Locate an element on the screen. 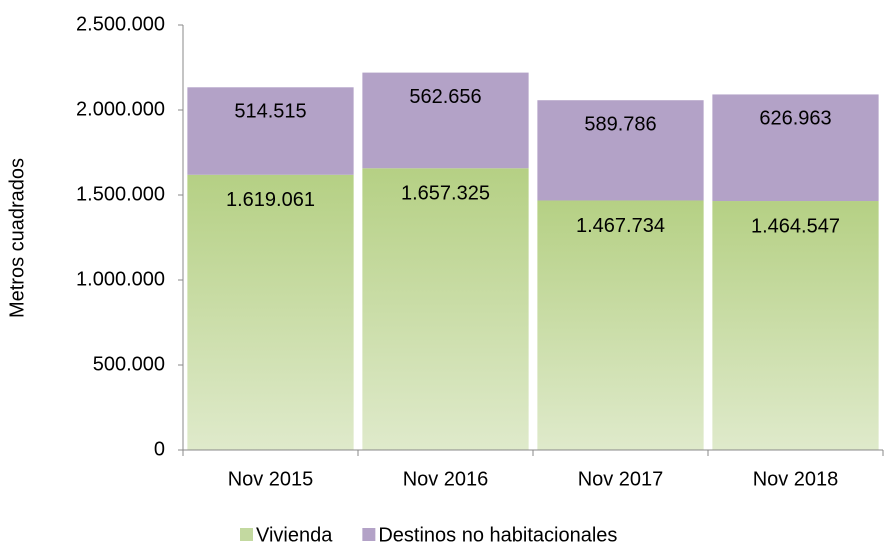 This screenshot has width=887, height=547. value-label: 1.657.325 is located at coordinates (445, 194).